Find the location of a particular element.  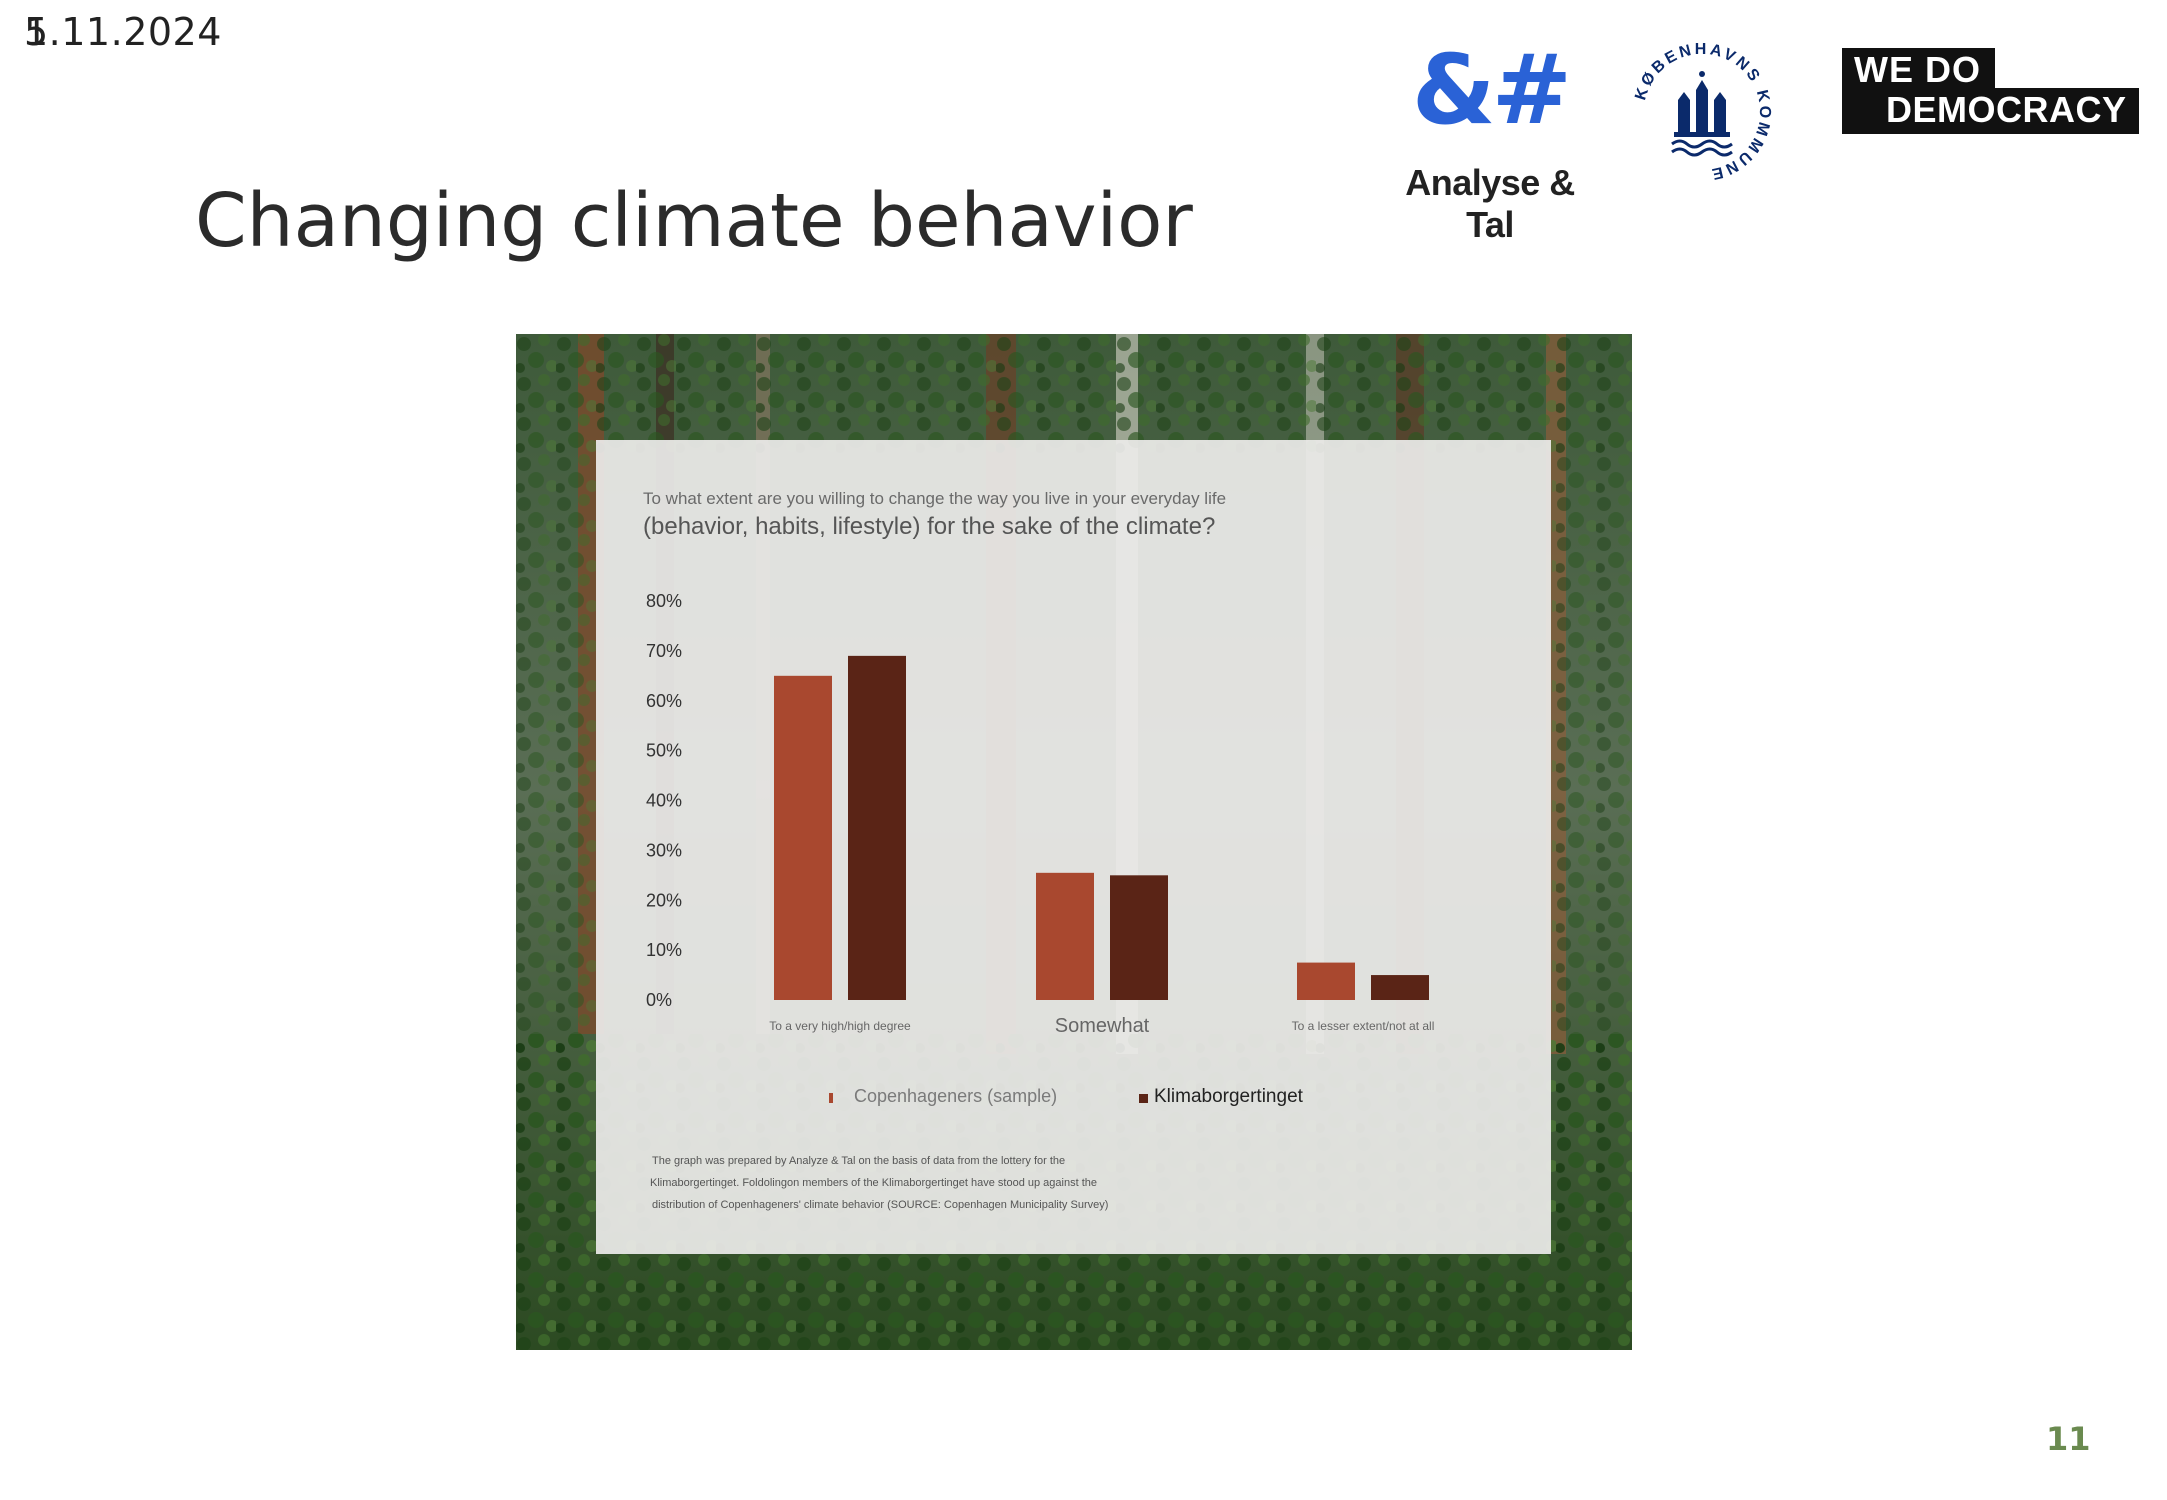

legend-label-sample: Copenhageners (sample) is located at coordinates (955, 1096).